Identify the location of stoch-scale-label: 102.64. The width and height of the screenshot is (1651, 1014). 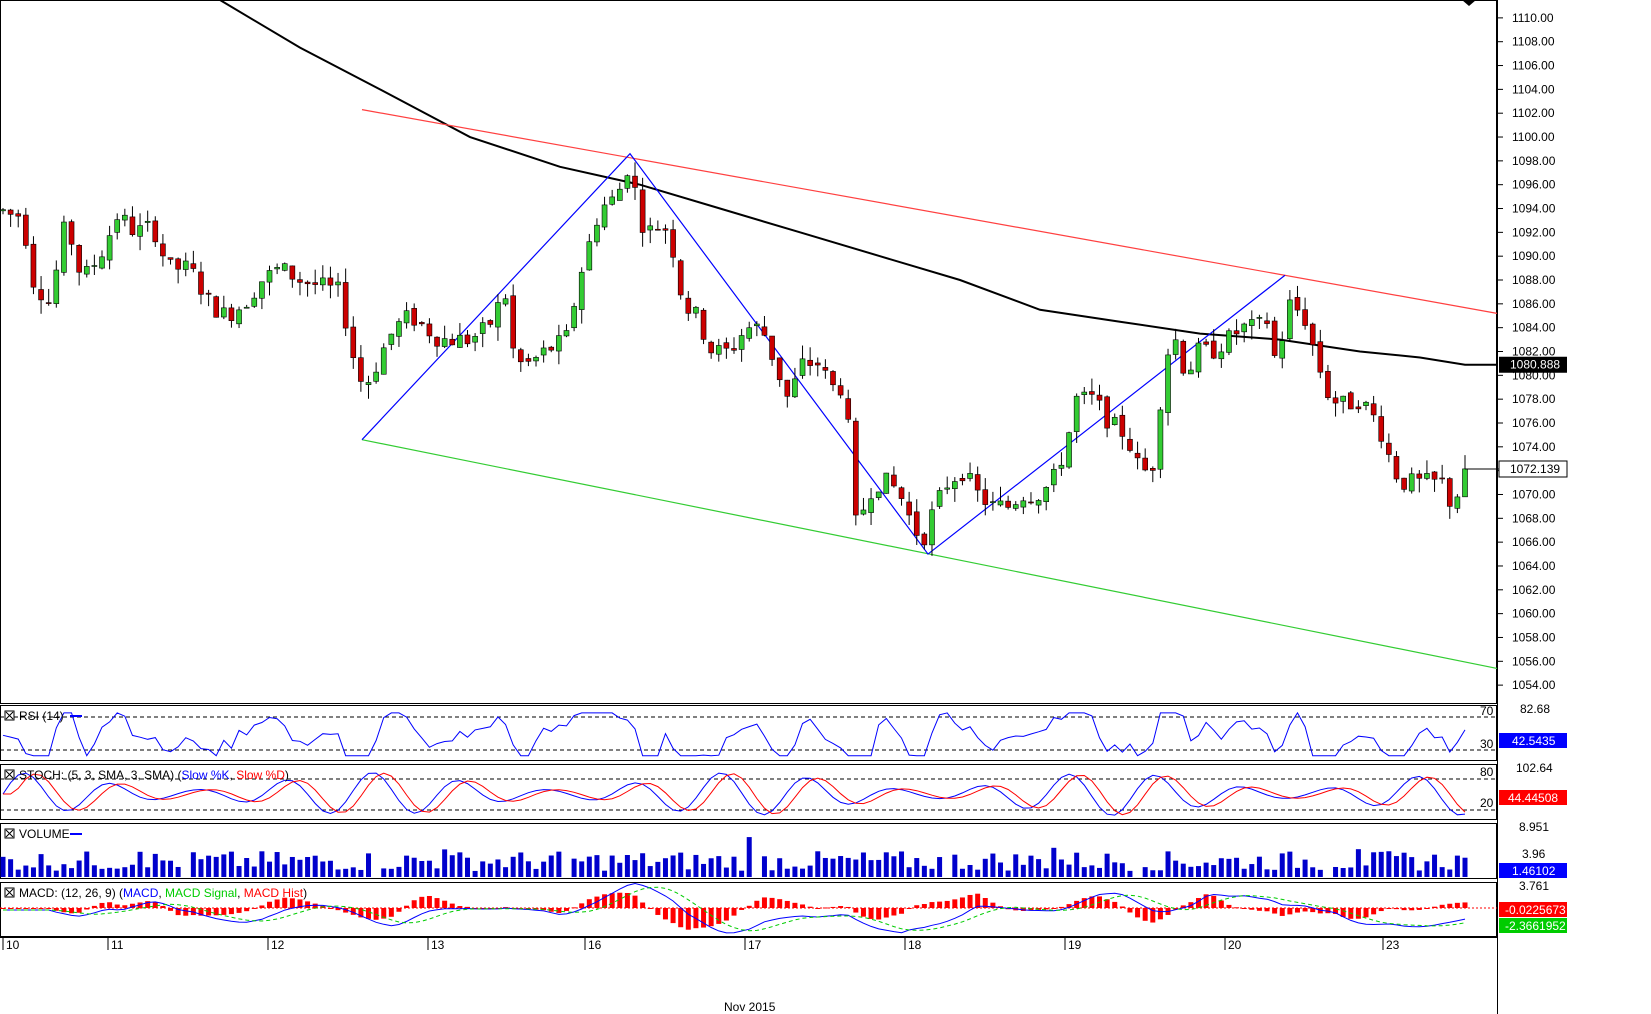
(1534, 768).